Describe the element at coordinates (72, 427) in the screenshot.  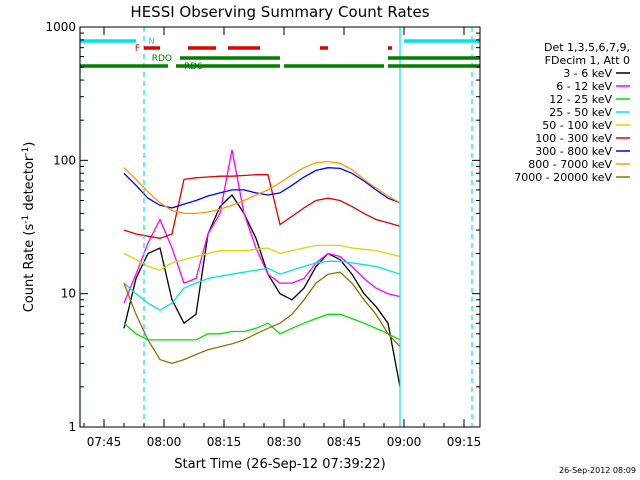
I see `y-tick-label-0: 1` at that location.